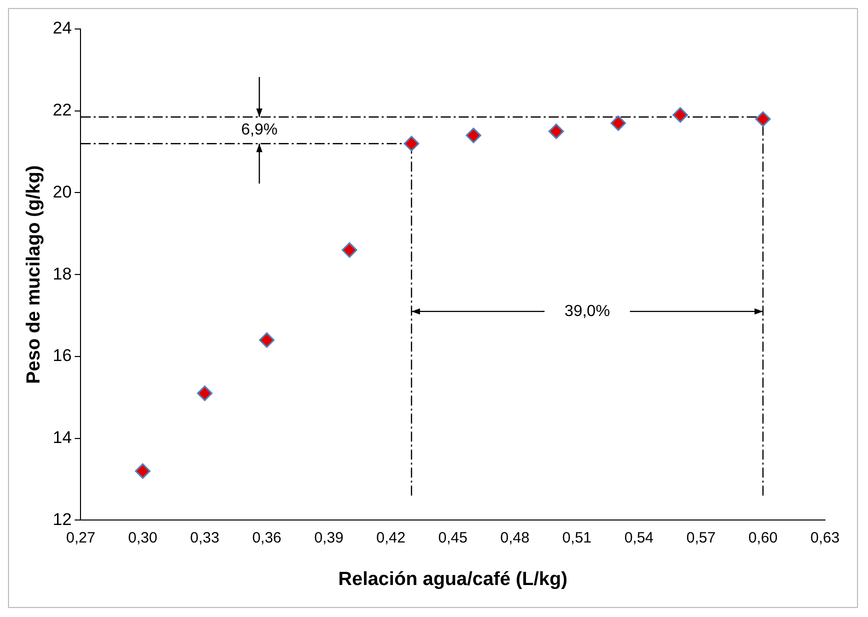 The image size is (868, 617). I want to click on x-tick-label: 0,60, so click(763, 537).